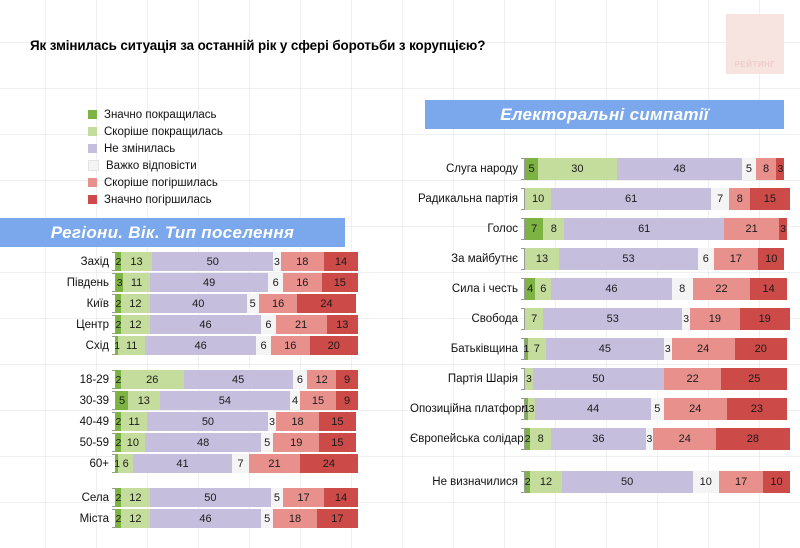 This screenshot has height=548, width=800. What do you see at coordinates (224, 400) in the screenshot?
I see `bar-segment-value: 54` at bounding box center [224, 400].